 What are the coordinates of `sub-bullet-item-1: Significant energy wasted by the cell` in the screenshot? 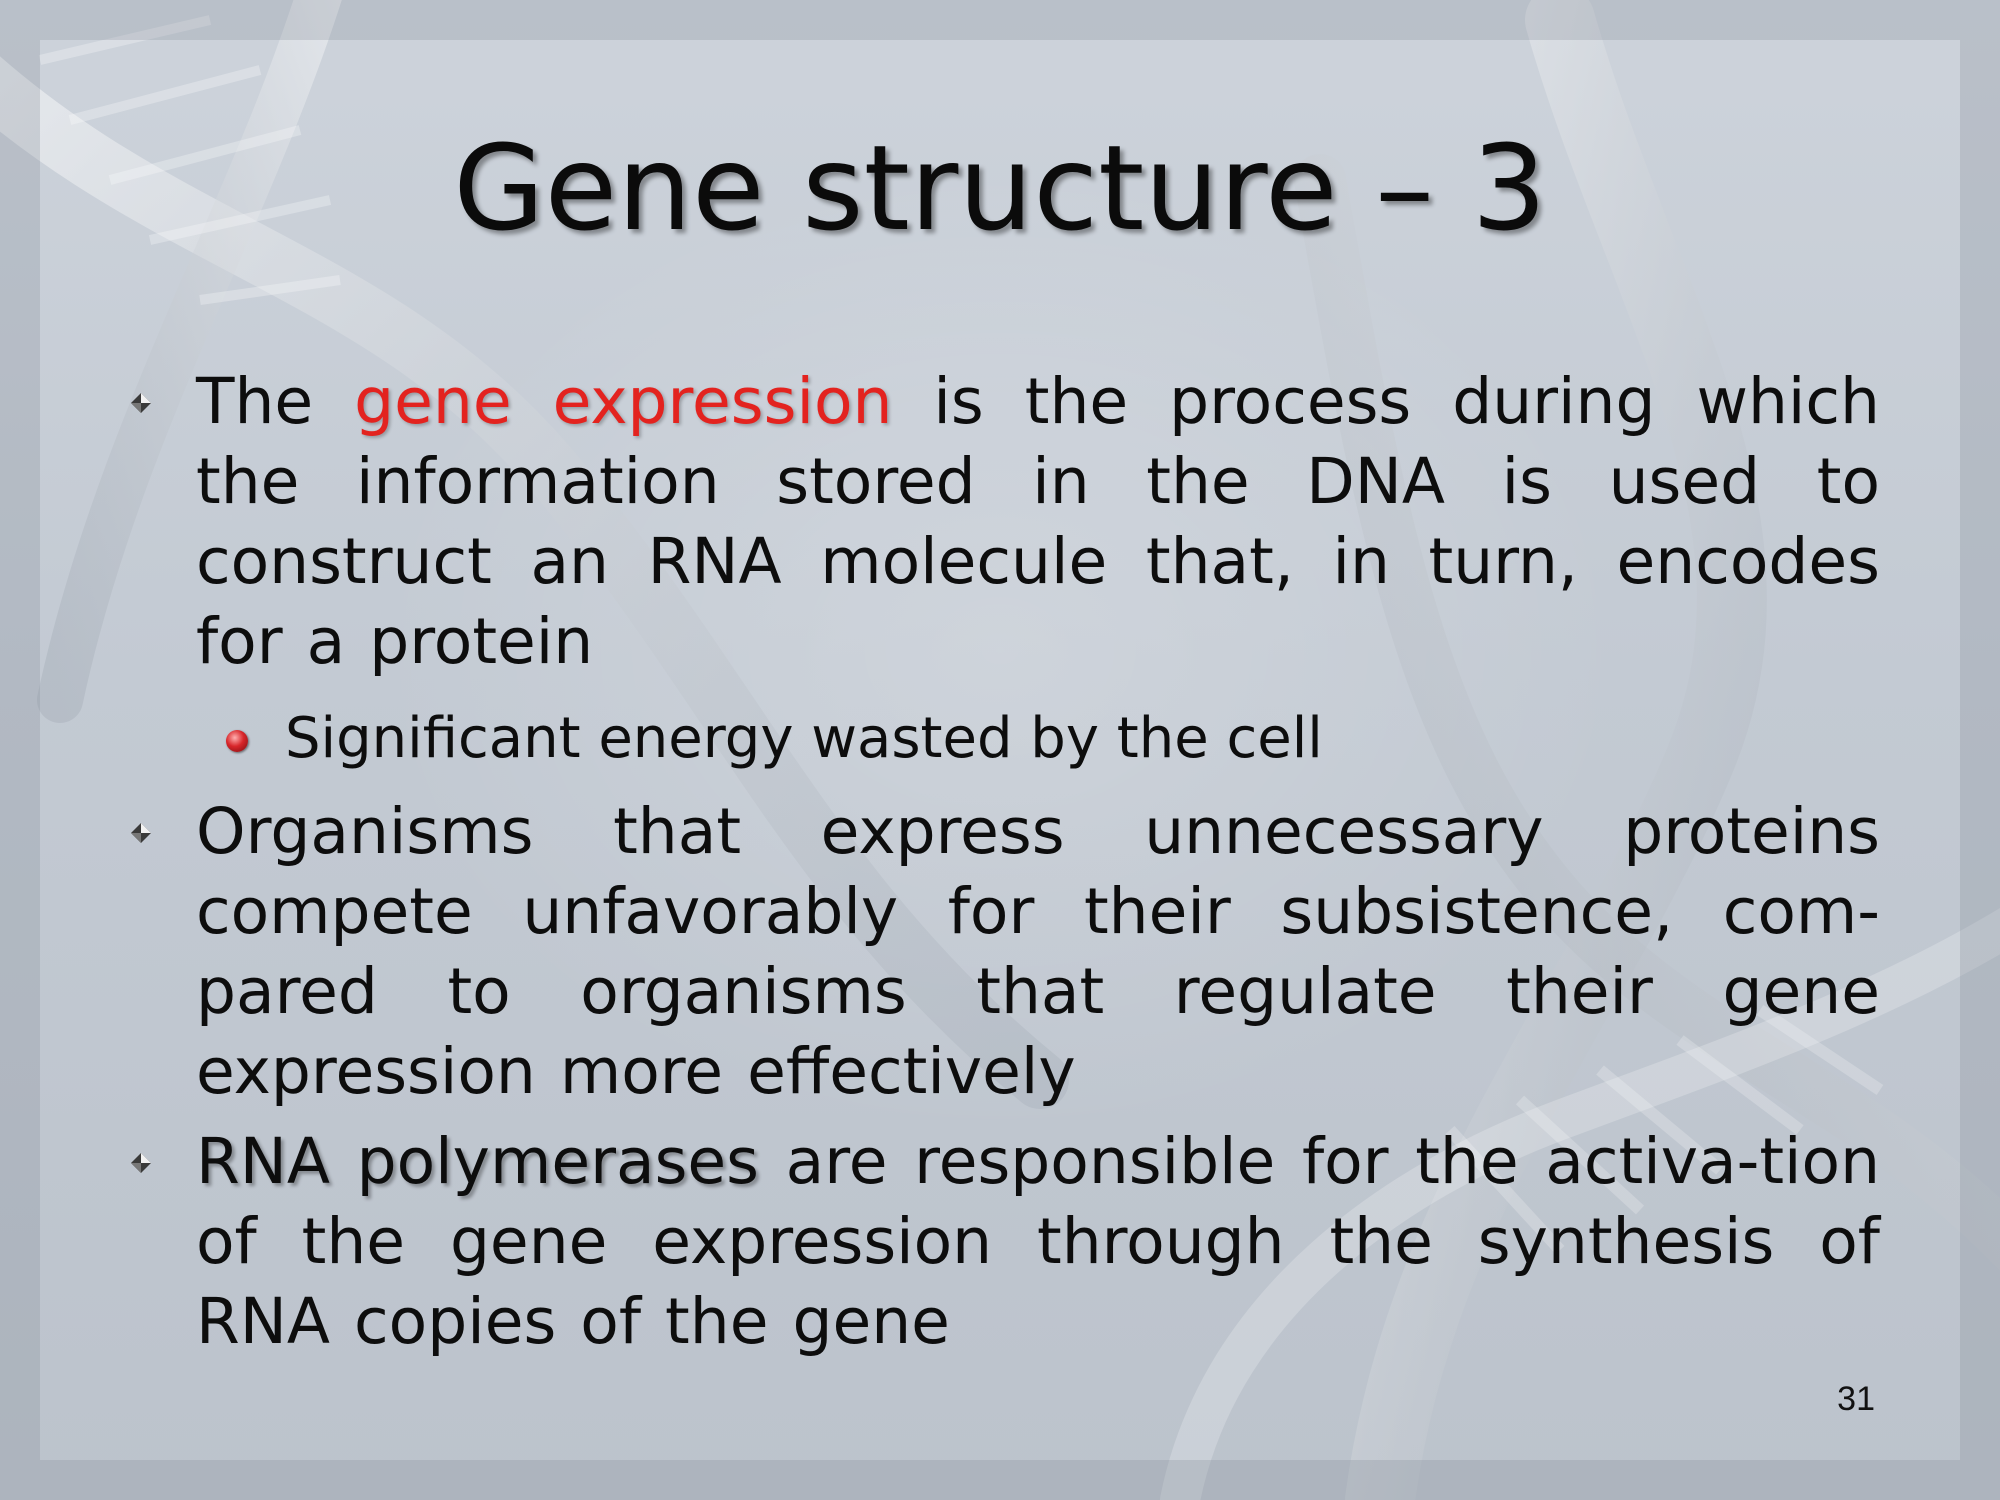 It's located at (1005, 739).